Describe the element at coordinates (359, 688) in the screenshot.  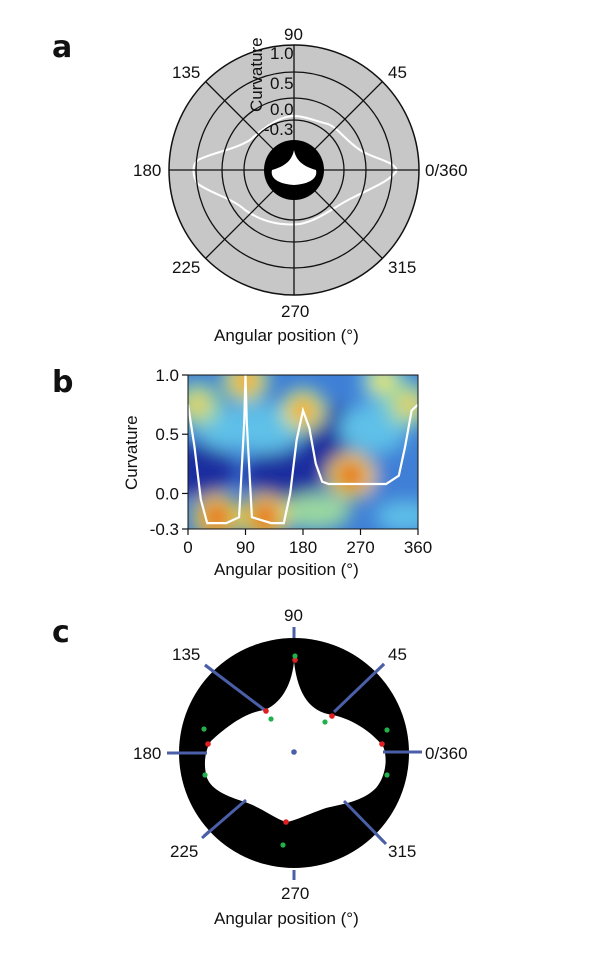
I see `spoke-45-gap` at that location.